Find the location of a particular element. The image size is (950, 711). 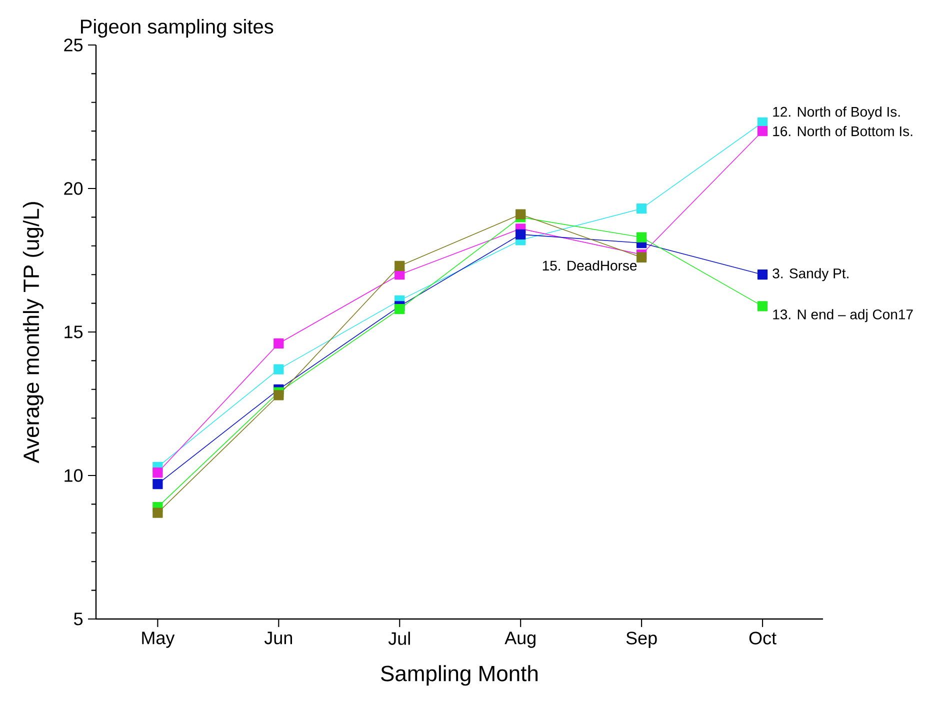

y-axis-title: Average monthly TP (ug/L) is located at coordinates (33, 333).